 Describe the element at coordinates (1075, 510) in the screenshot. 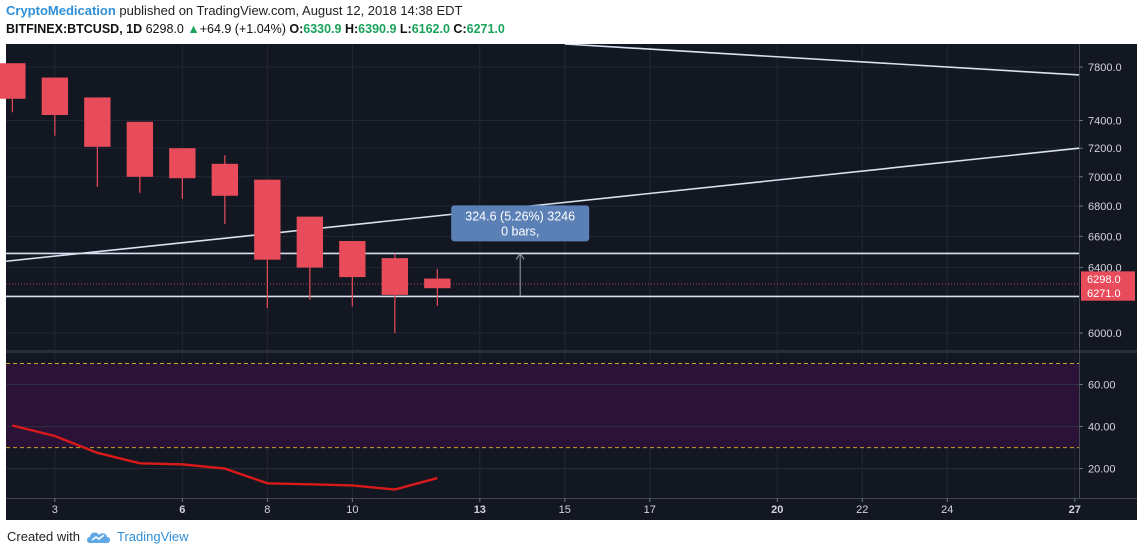

I see `time-tick-label: 27` at that location.